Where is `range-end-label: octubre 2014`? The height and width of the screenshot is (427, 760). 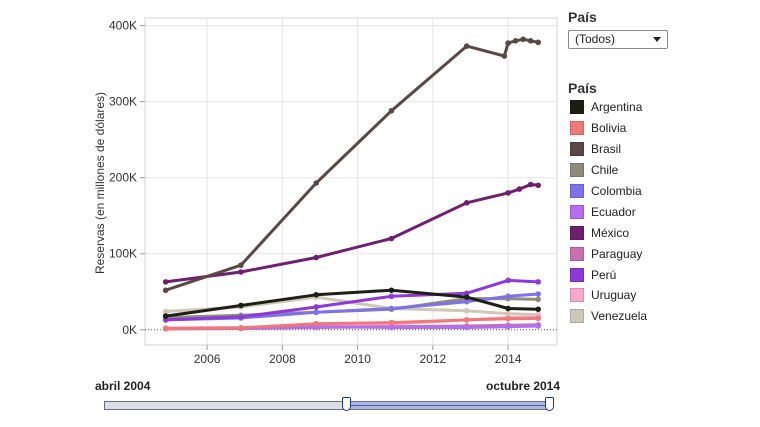
range-end-label: octubre 2014 is located at coordinates (523, 386).